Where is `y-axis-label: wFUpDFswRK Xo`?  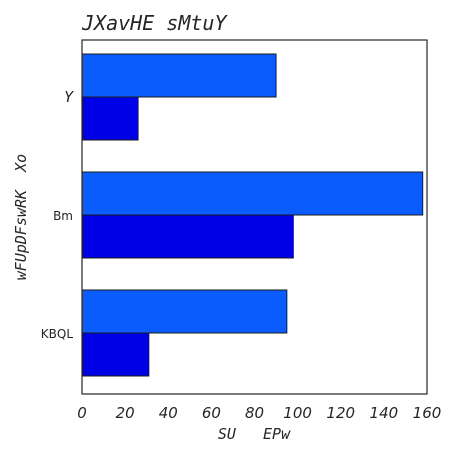 y-axis-label: wFUpDFswRK Xo is located at coordinates (21, 217).